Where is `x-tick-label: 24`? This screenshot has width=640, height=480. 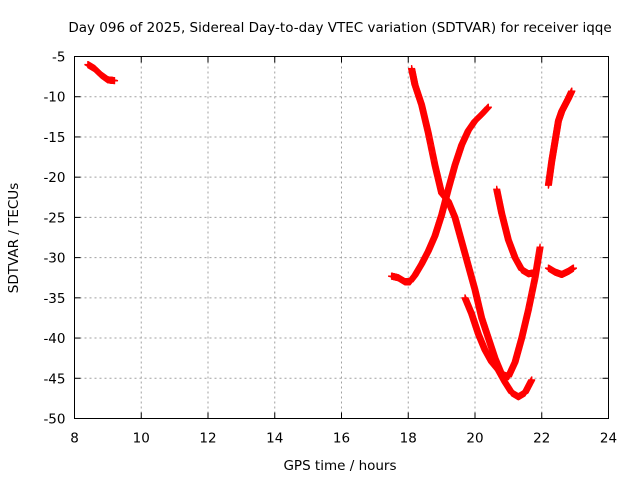 x-tick-label: 24 is located at coordinates (608, 439).